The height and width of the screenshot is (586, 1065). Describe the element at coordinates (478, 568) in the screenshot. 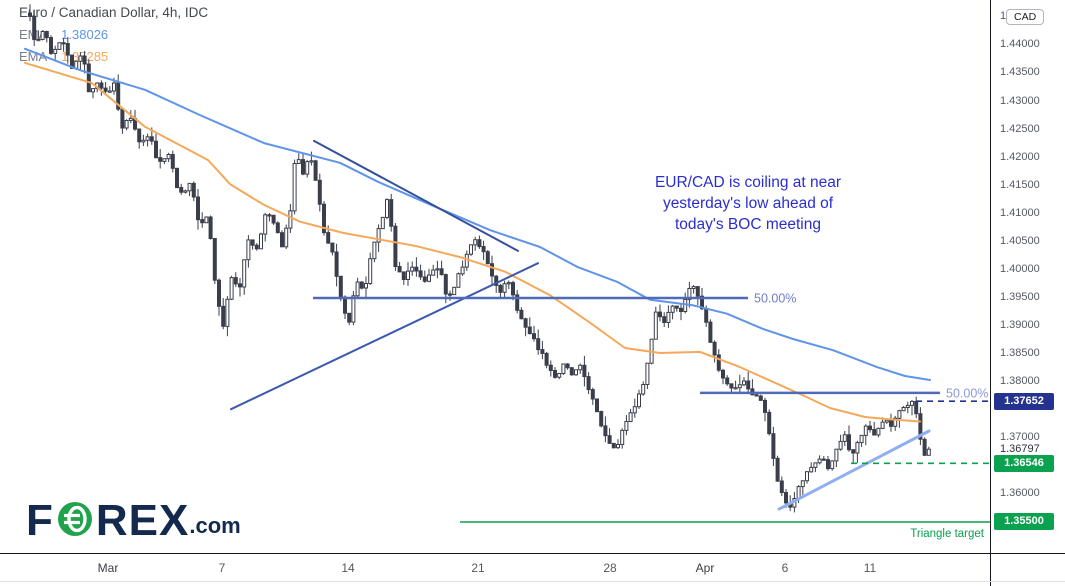

I see `time-tick-label: 21` at that location.